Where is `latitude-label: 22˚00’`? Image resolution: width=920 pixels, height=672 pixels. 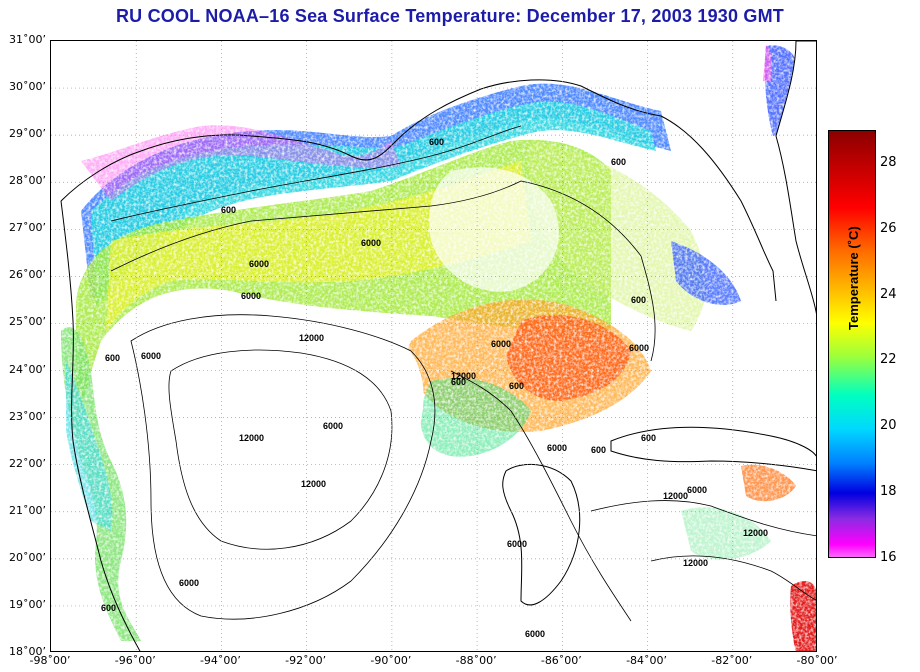 latitude-label: 22˚00’ is located at coordinates (27, 463).